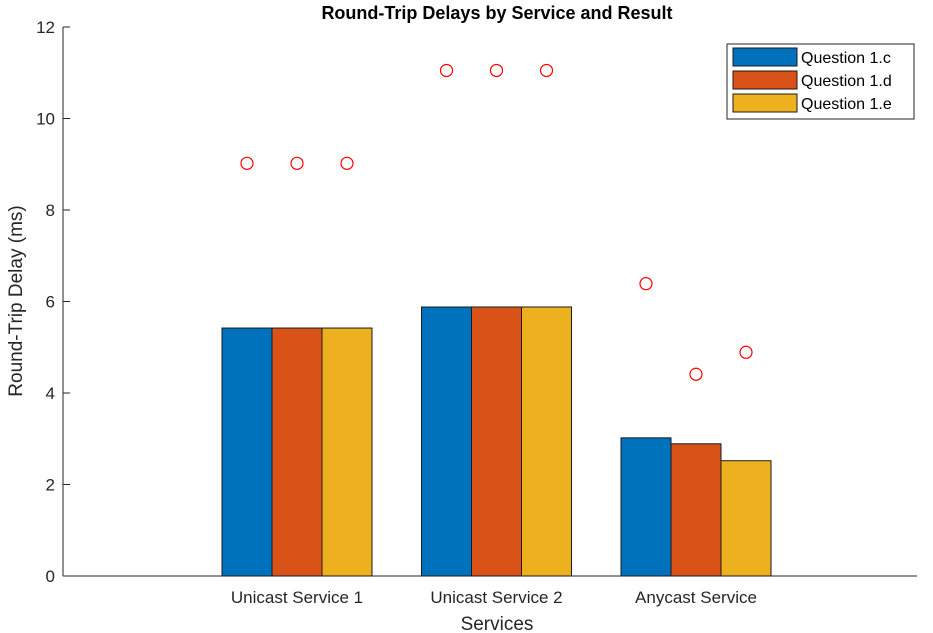  What do you see at coordinates (846, 104) in the screenshot?
I see `legend-label: Question 1.e` at bounding box center [846, 104].